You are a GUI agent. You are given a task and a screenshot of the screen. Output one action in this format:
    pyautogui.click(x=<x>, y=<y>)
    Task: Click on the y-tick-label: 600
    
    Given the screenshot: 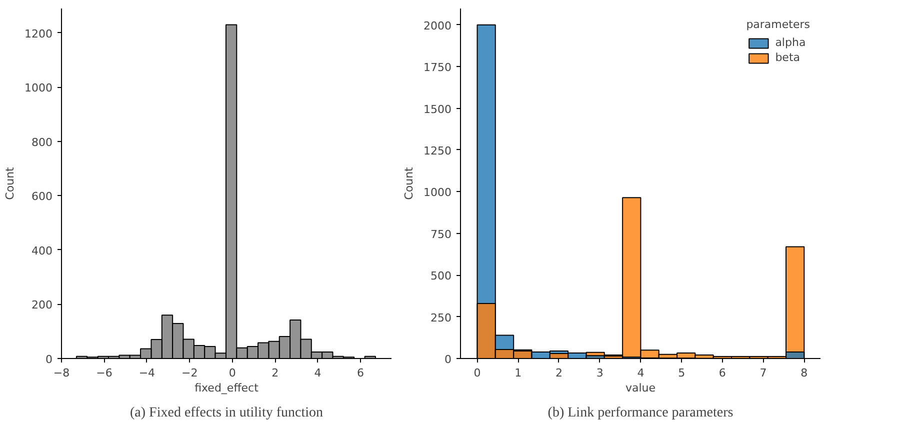 What is the action you would take?
    pyautogui.click(x=42, y=197)
    